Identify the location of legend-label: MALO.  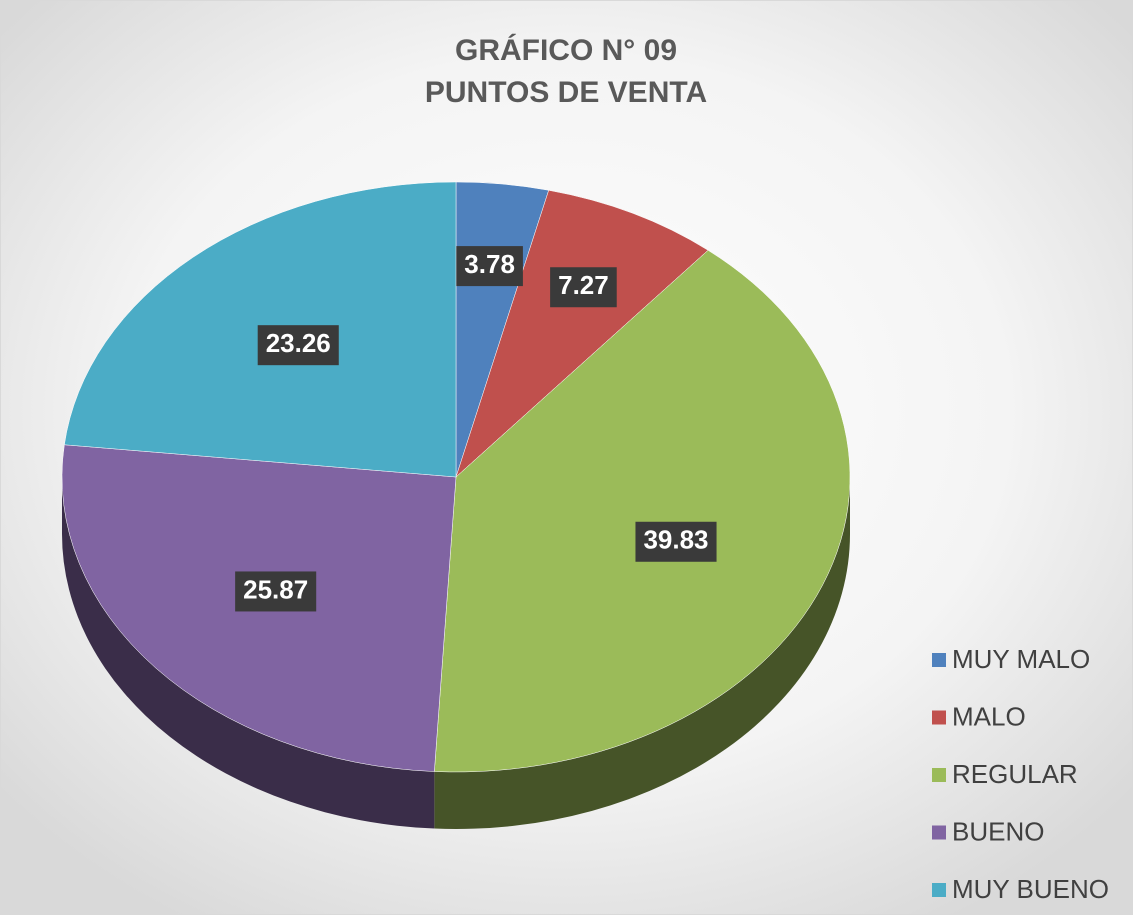
(989, 716).